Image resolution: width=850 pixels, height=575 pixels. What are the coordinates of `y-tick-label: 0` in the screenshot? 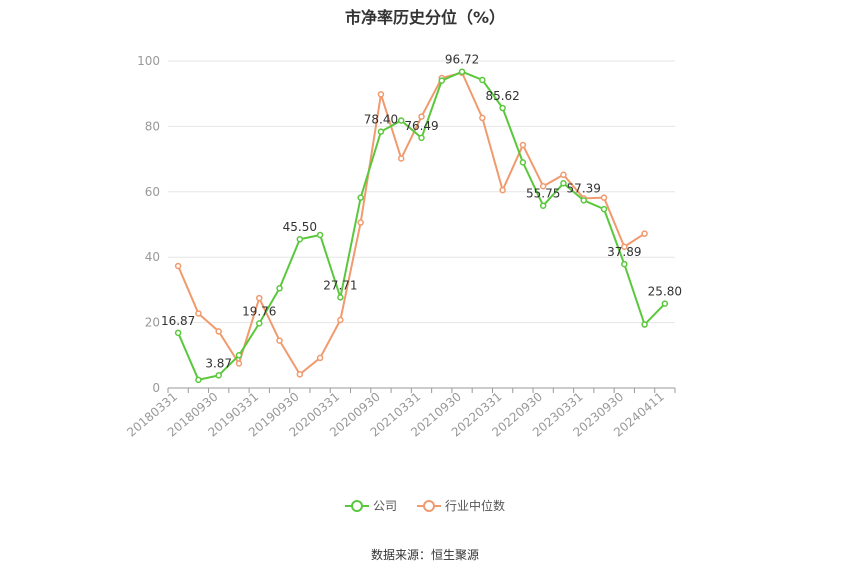 It's located at (156, 388).